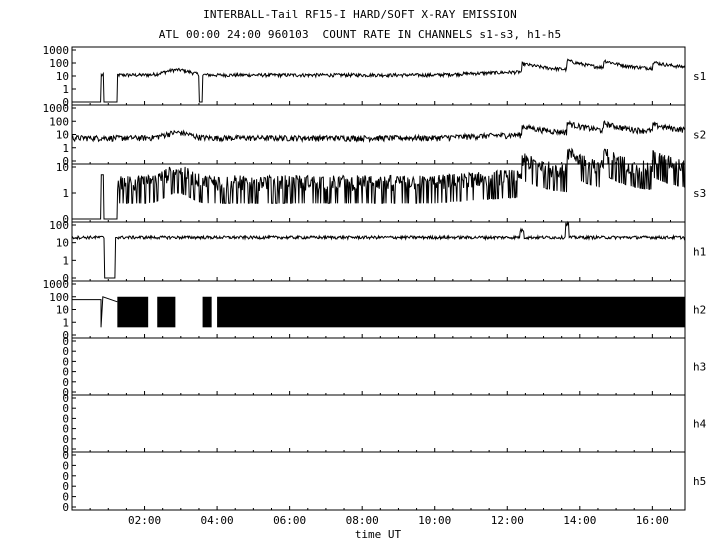 This screenshot has width=720, height=550. I want to click on y-tick-label-s1: 0, so click(65, 102).